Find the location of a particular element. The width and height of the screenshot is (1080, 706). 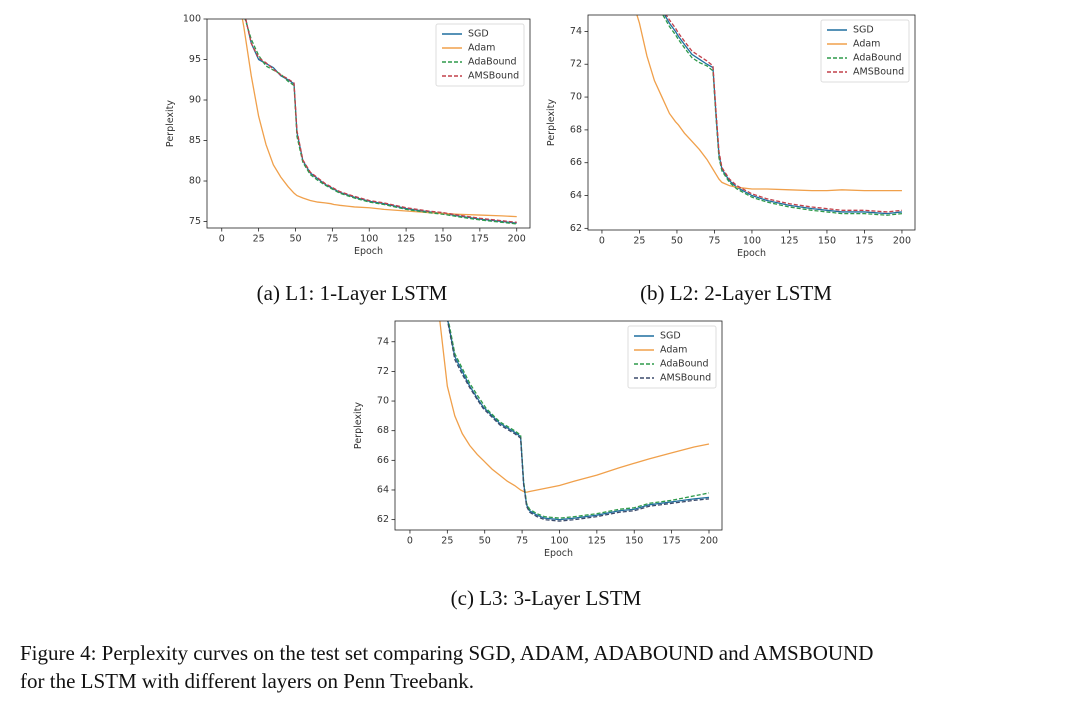

y-tick-label: 100 is located at coordinates (192, 19).